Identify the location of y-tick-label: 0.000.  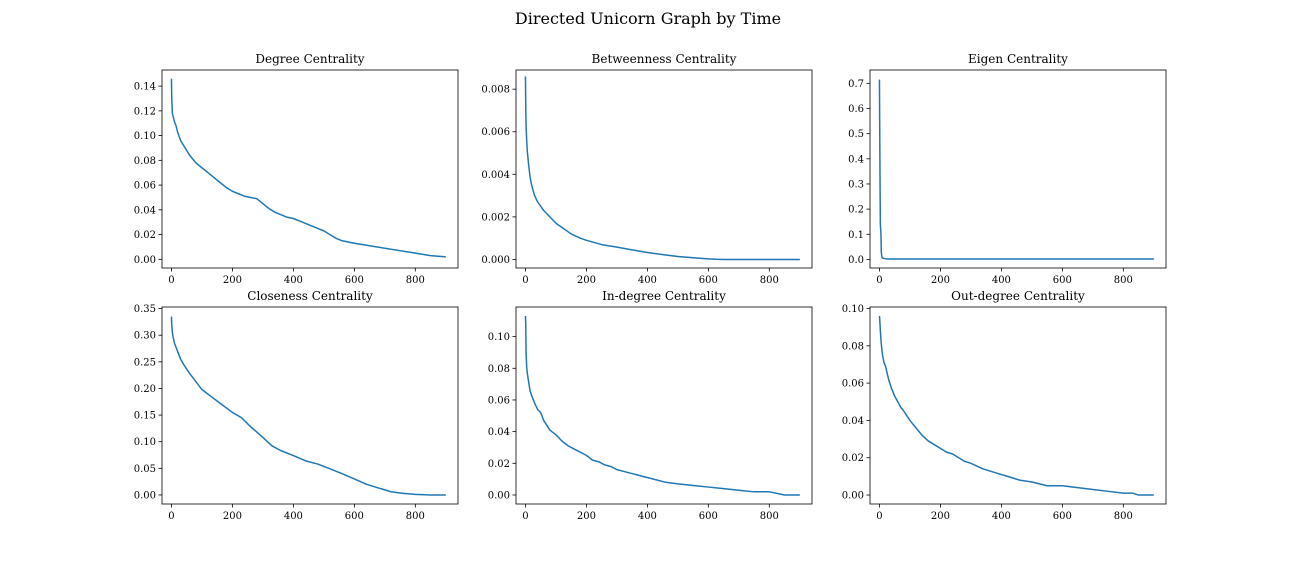
(495, 260).